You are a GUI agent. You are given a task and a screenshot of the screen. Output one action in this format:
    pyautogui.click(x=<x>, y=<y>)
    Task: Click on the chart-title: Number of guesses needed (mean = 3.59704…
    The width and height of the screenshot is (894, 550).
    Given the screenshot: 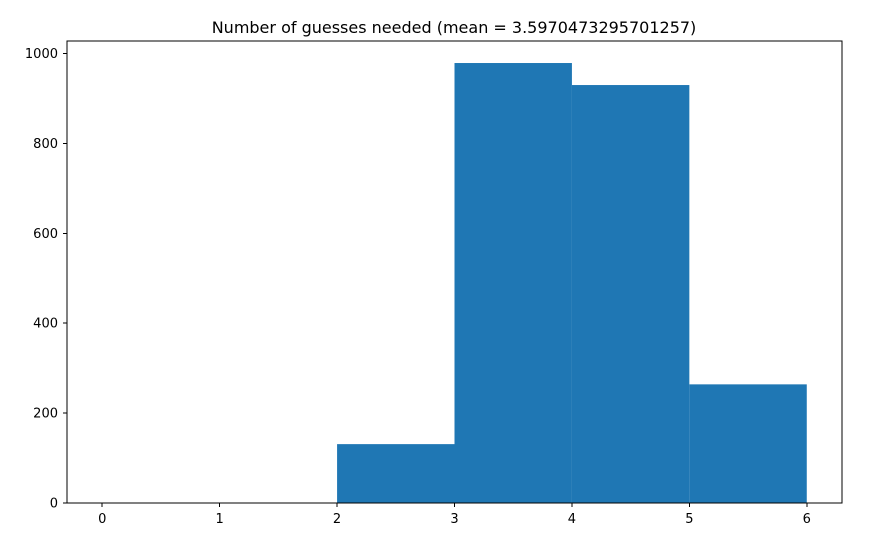 What is the action you would take?
    pyautogui.click(x=454, y=27)
    